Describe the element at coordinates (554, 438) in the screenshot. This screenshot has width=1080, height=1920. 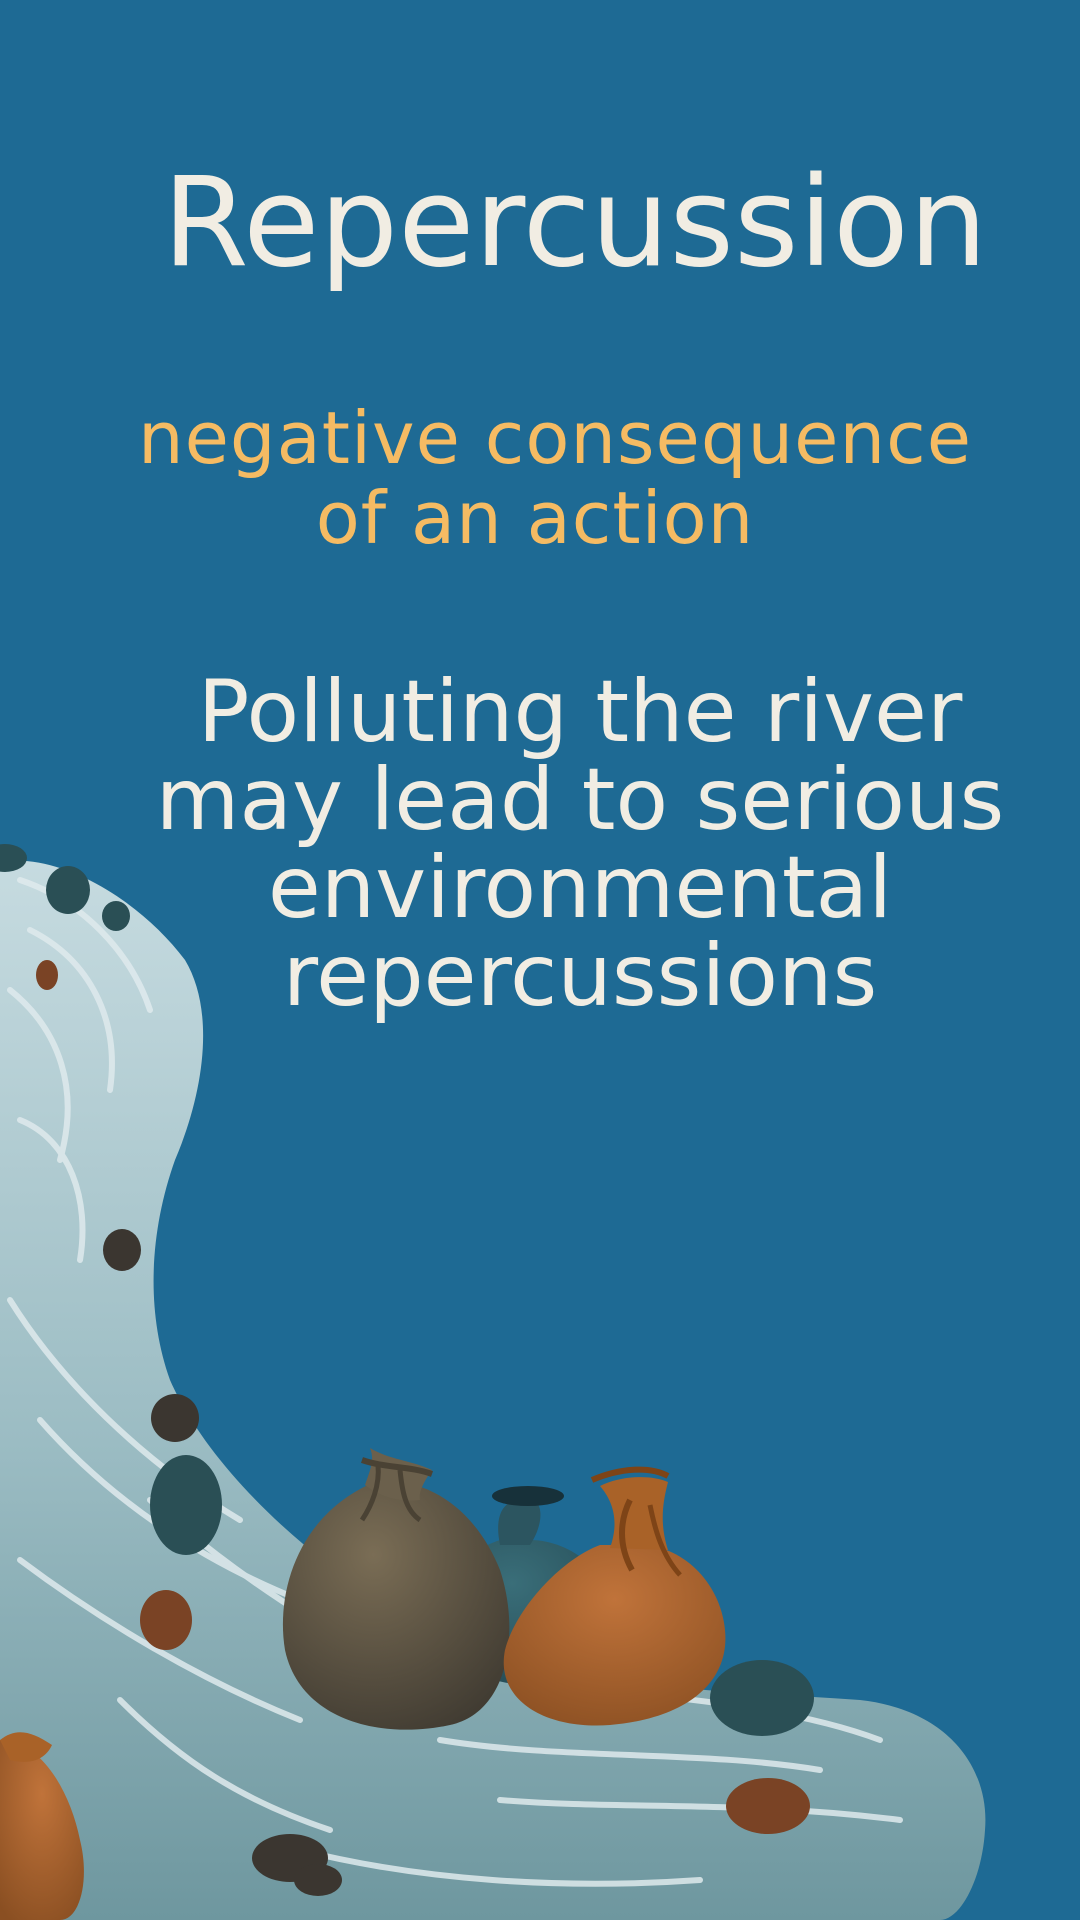
I see `definition-line: negative consequence` at that location.